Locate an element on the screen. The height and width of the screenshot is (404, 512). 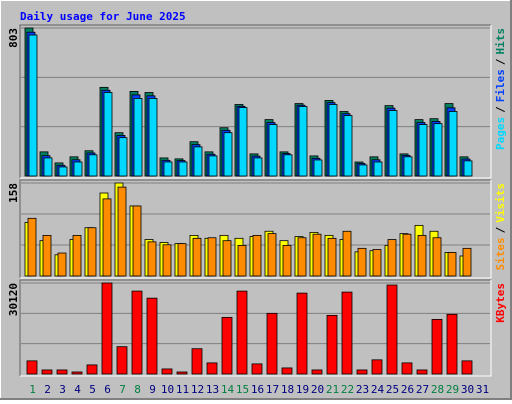
x-tick-label: 26 is located at coordinates (407, 389).